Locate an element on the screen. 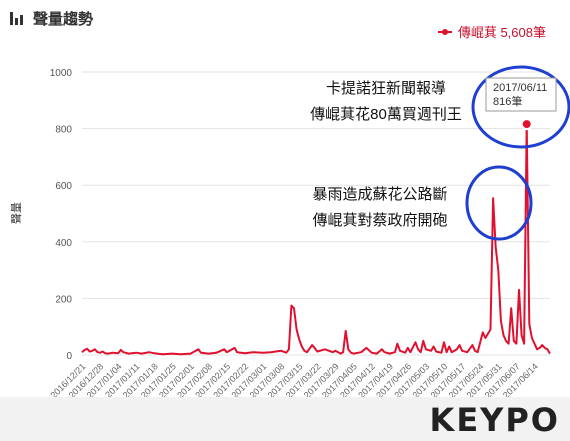 The height and width of the screenshot is (441, 570). annotation-1-line-1: 卡提諾狂新聞報導 is located at coordinates (386, 88).